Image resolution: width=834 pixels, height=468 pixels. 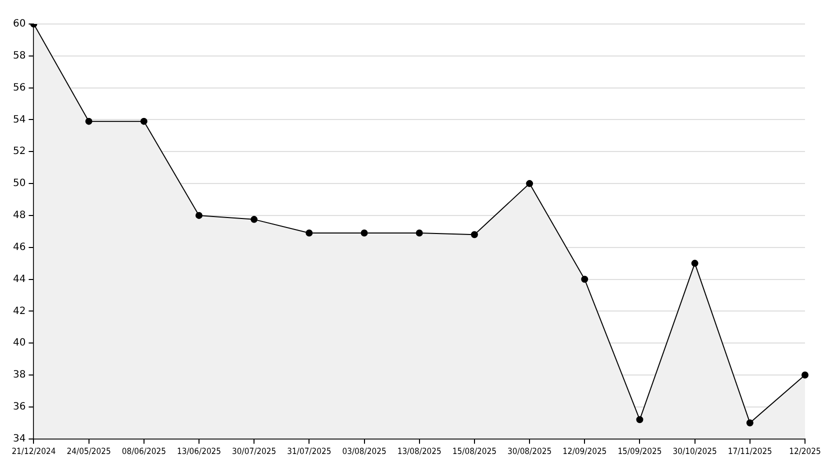 What do you see at coordinates (19, 88) in the screenshot?
I see `y-tick-label: 56` at bounding box center [19, 88].